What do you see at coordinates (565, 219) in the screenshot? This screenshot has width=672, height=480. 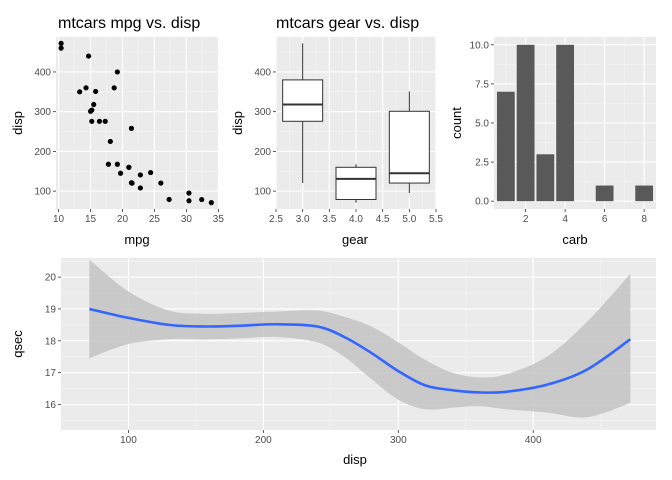 I see `bar-x-tick-label: 4` at bounding box center [565, 219].